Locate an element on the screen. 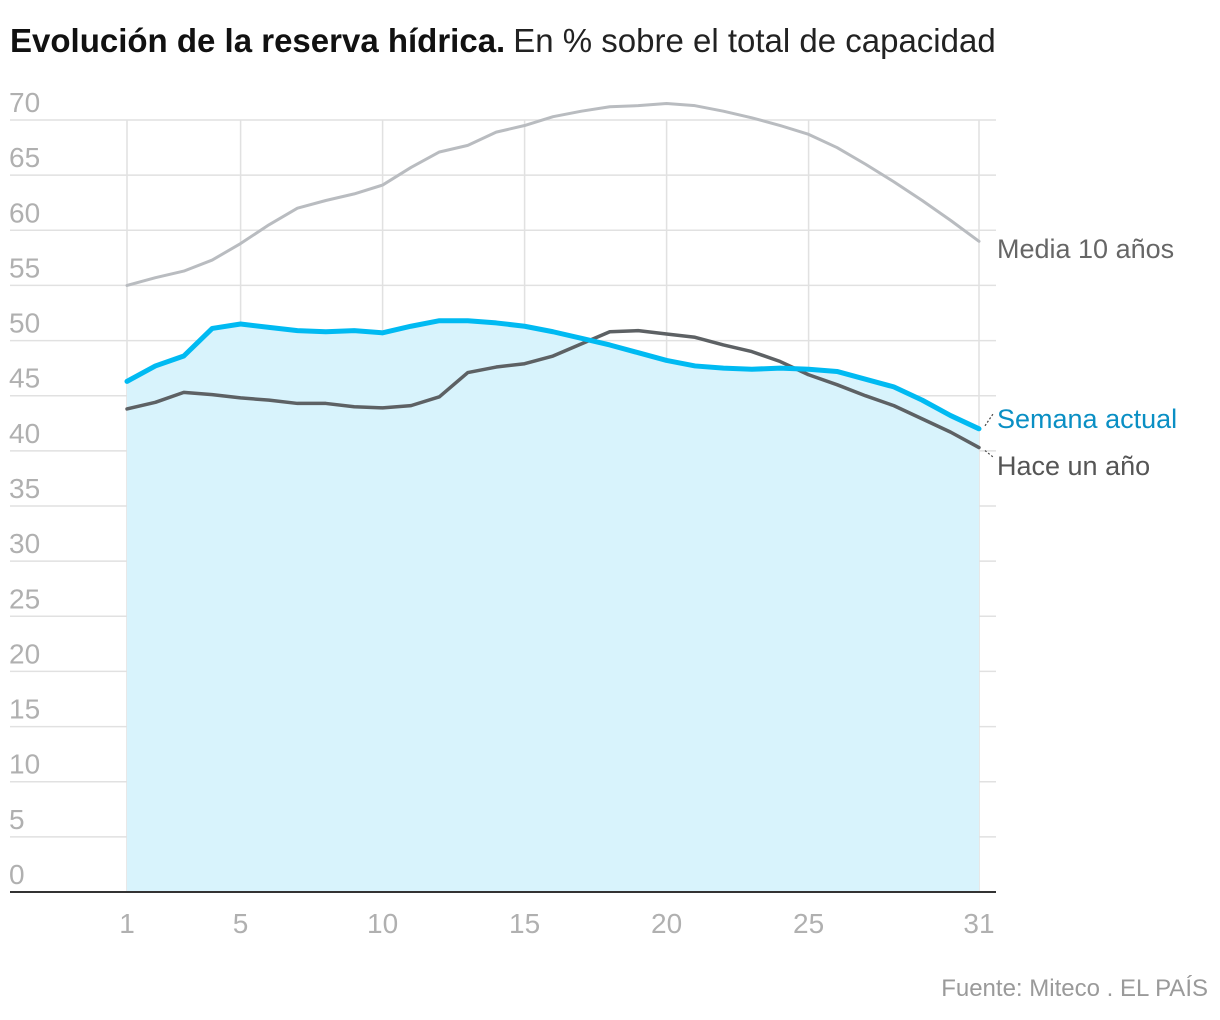 Image resolution: width=1220 pixels, height=1020 pixels. y-tick-label-15: 15 is located at coordinates (24, 709).